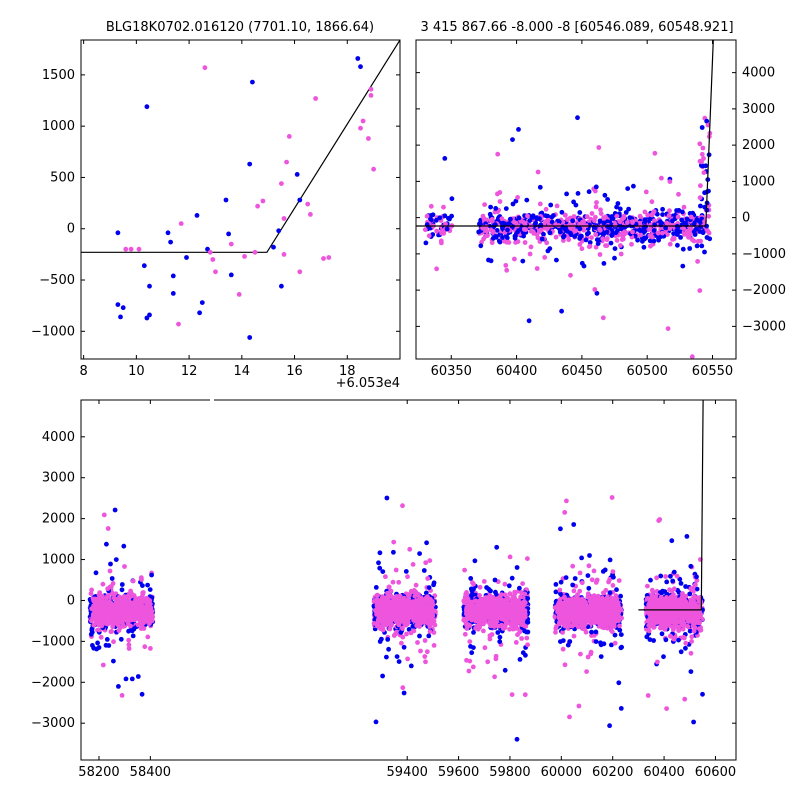 This screenshot has width=800, height=800. What do you see at coordinates (58, 75) in the screenshot?
I see `y-tick-label: 1500` at bounding box center [58, 75].